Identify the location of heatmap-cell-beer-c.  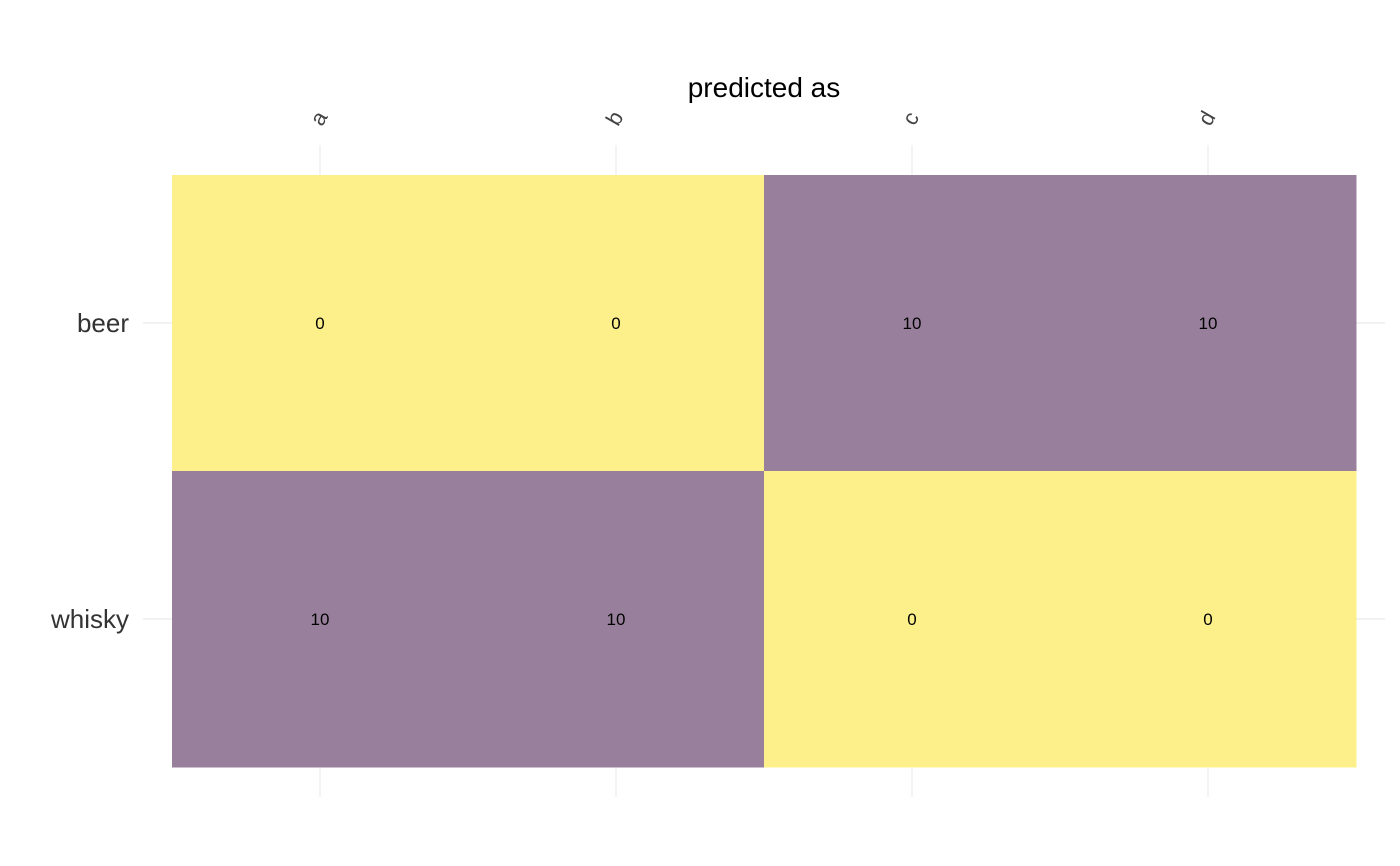
(912, 323).